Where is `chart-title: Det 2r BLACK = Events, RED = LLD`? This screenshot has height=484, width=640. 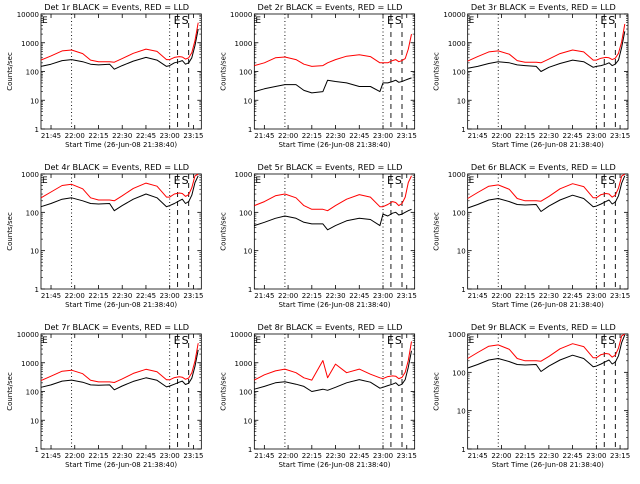
chart-title: Det 2r BLACK = Events, RED = LLD is located at coordinates (330, 7).